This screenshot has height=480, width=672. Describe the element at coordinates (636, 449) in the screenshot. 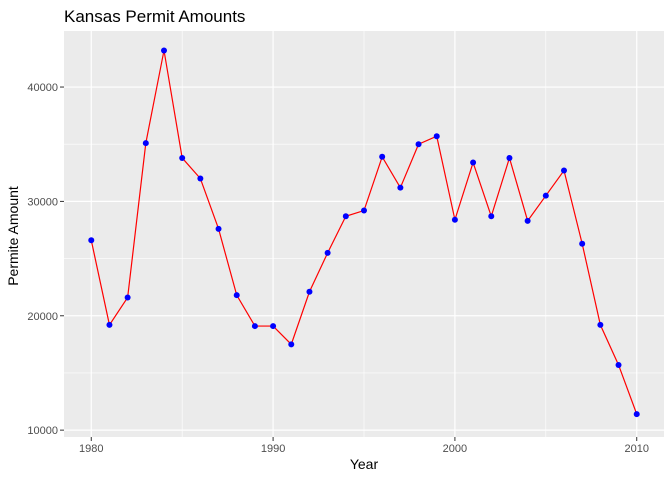

I see `x-tick-label: 2010` at that location.